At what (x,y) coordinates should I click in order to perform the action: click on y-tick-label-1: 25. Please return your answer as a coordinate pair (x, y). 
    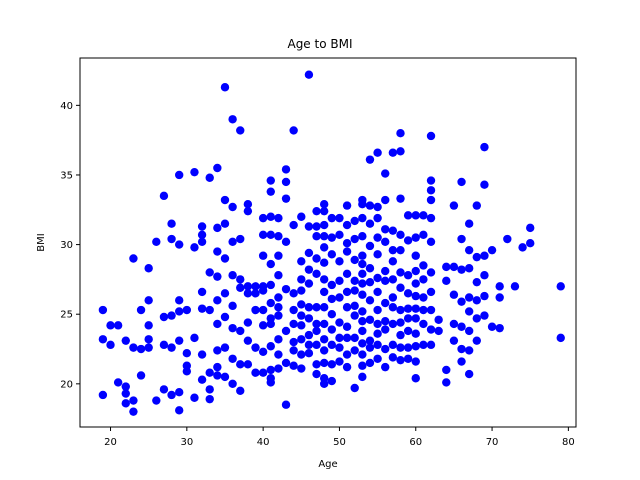
    Looking at the image, I should click on (66, 315).